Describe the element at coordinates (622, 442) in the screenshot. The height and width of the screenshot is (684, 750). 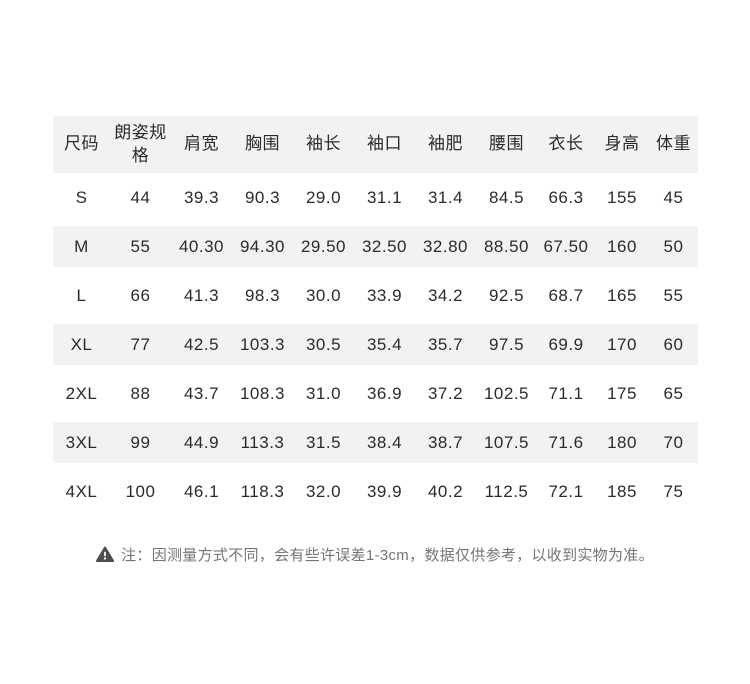
I see `measurement-cell: 180` at that location.